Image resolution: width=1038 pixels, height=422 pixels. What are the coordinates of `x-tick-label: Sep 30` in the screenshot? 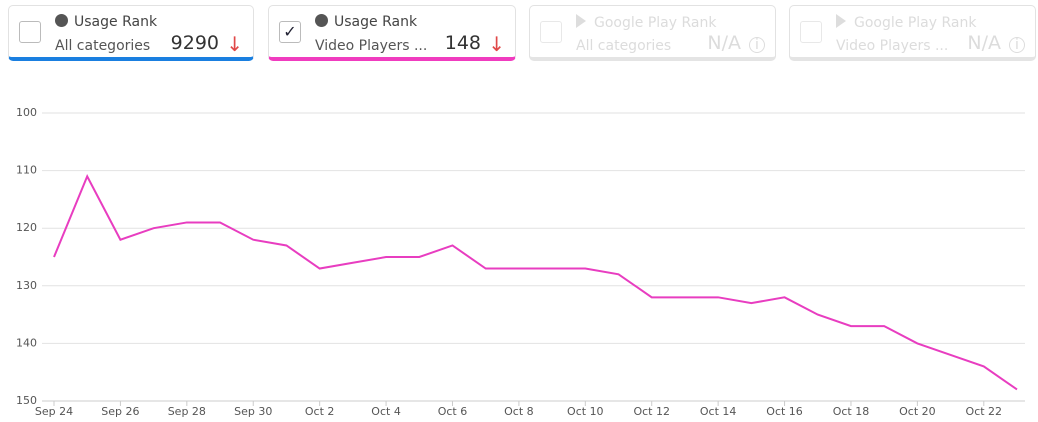 It's located at (253, 411).